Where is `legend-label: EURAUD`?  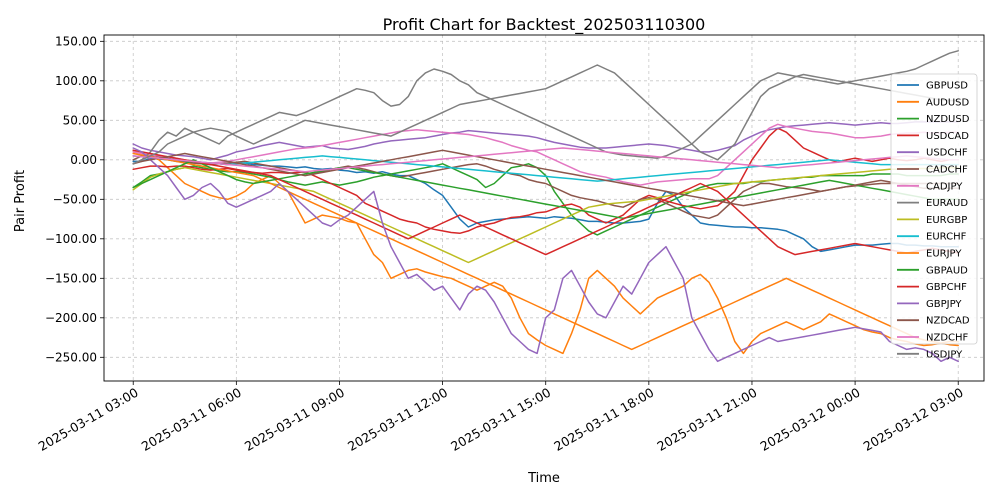 legend-label: EURAUD is located at coordinates (947, 203).